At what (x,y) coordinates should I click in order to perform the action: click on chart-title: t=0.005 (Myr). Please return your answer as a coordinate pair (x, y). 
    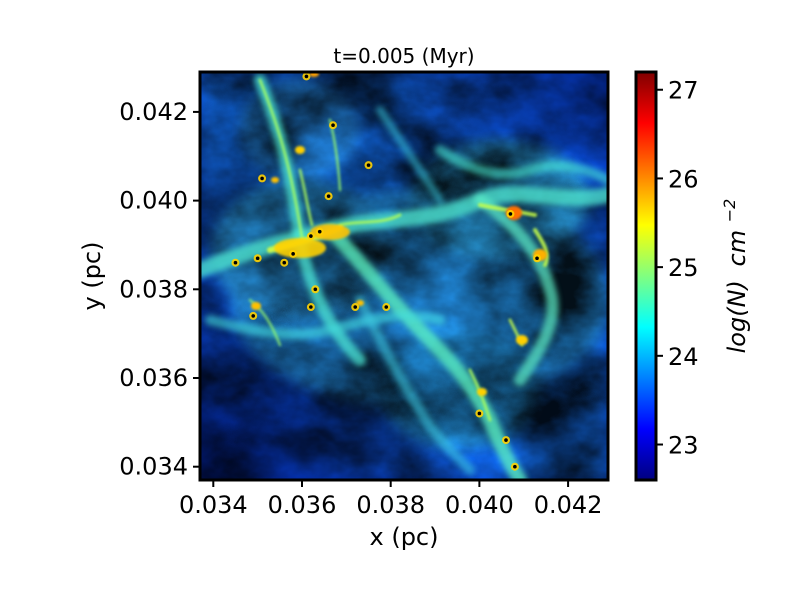
    Looking at the image, I should click on (403, 56).